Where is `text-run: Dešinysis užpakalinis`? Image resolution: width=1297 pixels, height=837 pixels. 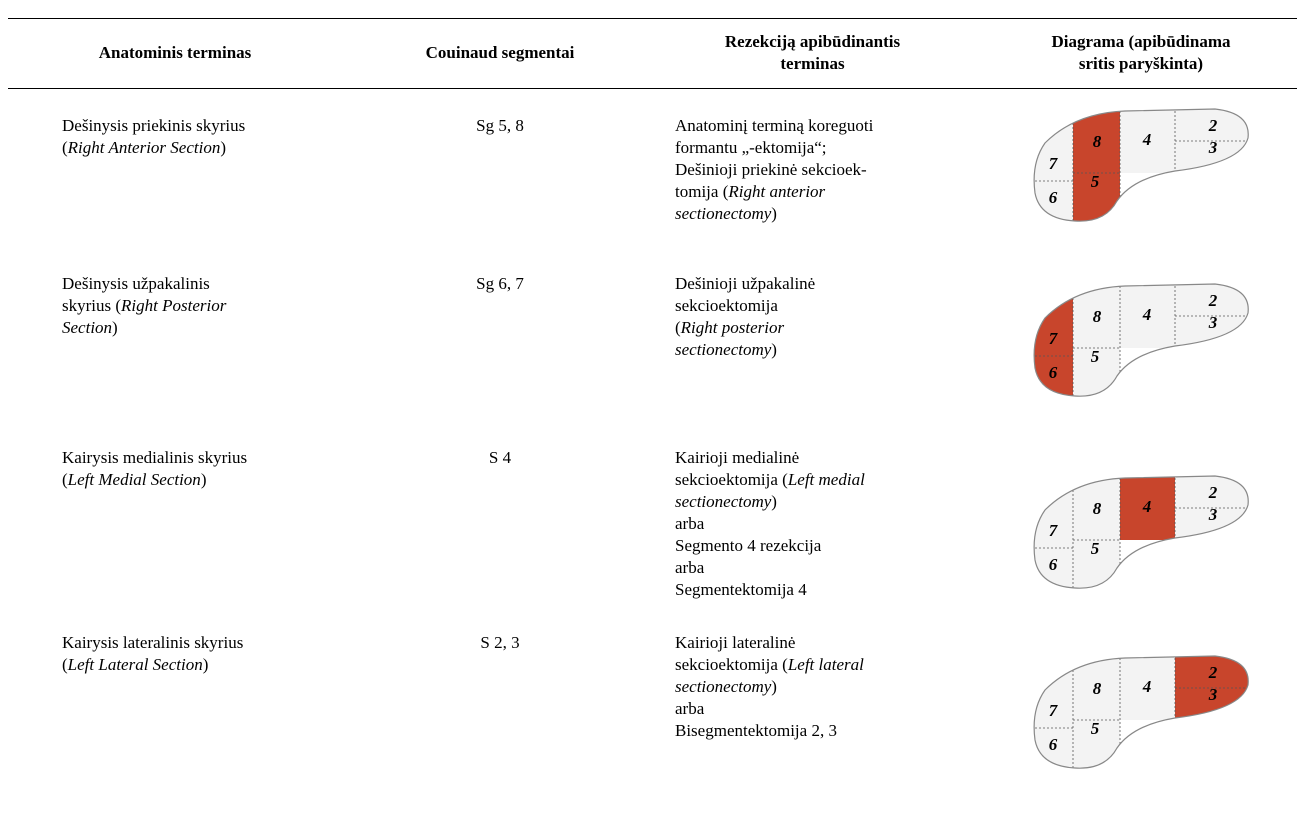
text-run: Dešinysis užpakalinis is located at coordinates (136, 283).